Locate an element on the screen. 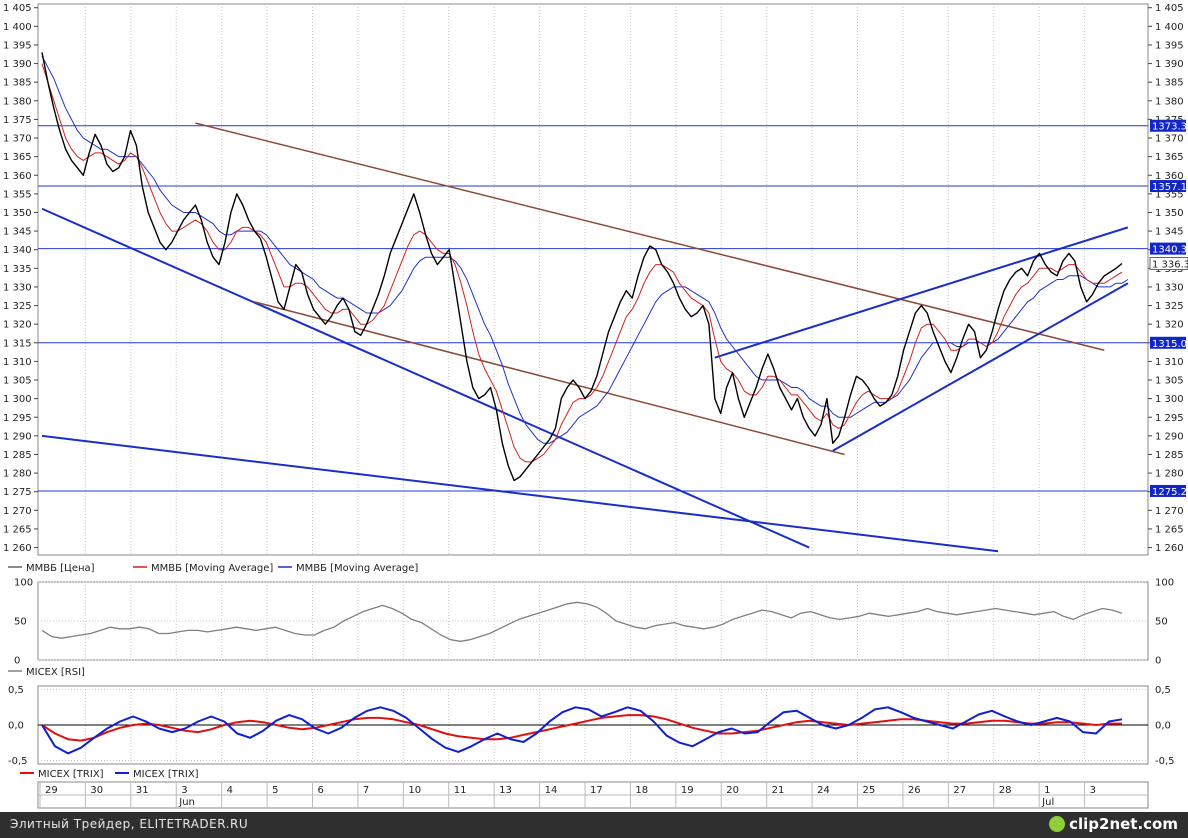 This screenshot has height=838, width=1188. date-label: 19 is located at coordinates (687, 790).